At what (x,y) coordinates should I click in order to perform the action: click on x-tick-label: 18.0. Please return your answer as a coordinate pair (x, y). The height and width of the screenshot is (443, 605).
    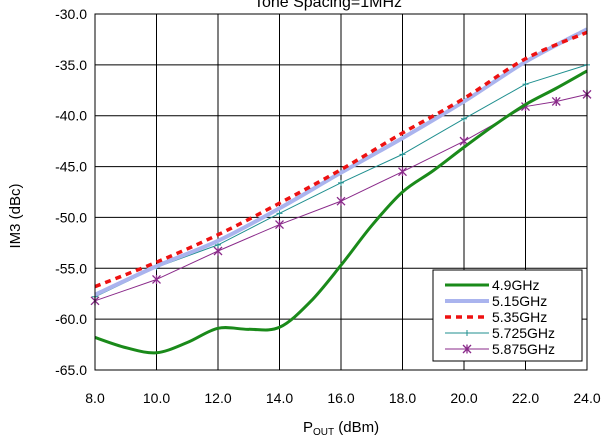
    Looking at the image, I should click on (402, 398).